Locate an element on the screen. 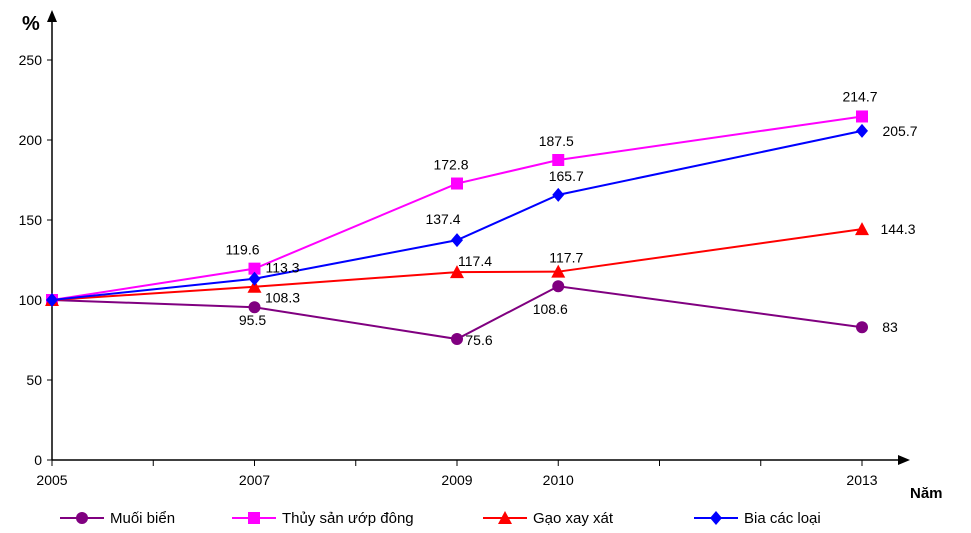 The image size is (971, 533). y-tick-label: 50 is located at coordinates (34, 380).